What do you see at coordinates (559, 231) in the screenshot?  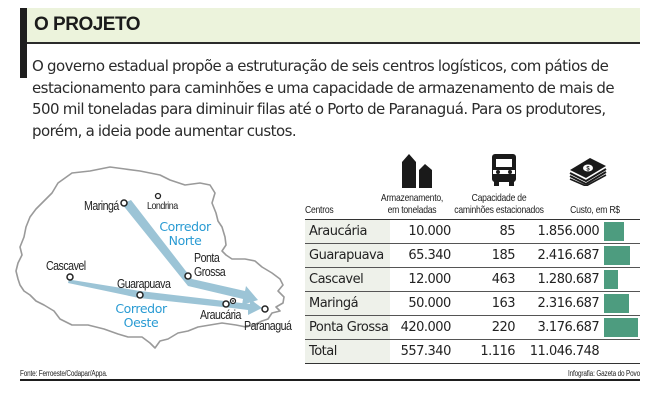 I see `cost-value: 1.856.000` at bounding box center [559, 231].